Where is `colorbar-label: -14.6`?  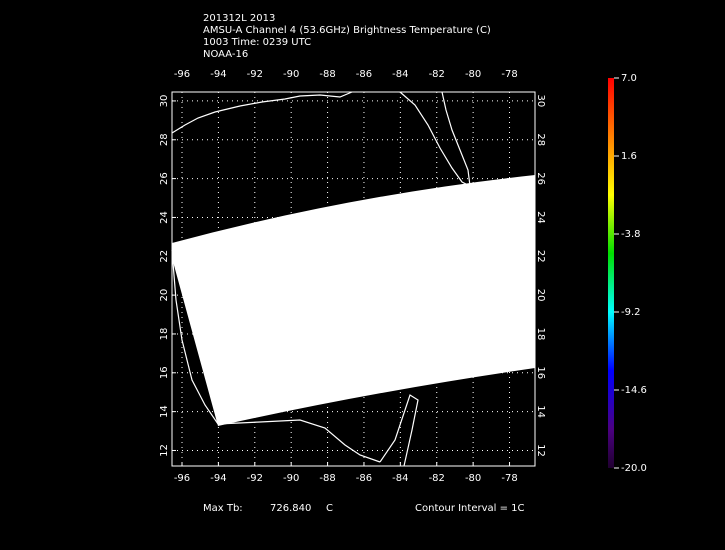
colorbar-label: -14.6 is located at coordinates (634, 390).